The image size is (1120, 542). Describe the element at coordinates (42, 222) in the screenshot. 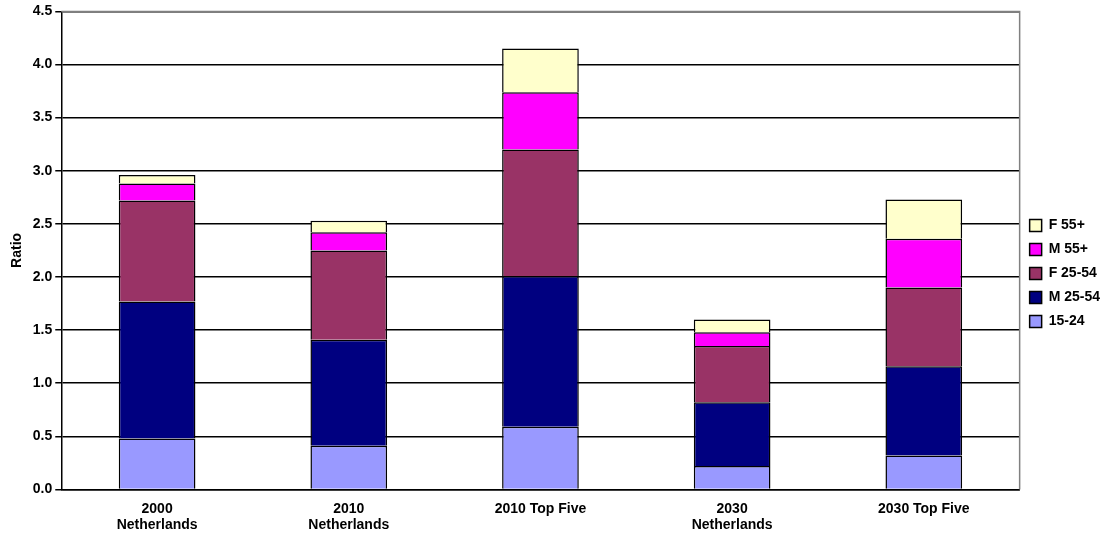

I see `y-tick-label: 2.5` at that location.